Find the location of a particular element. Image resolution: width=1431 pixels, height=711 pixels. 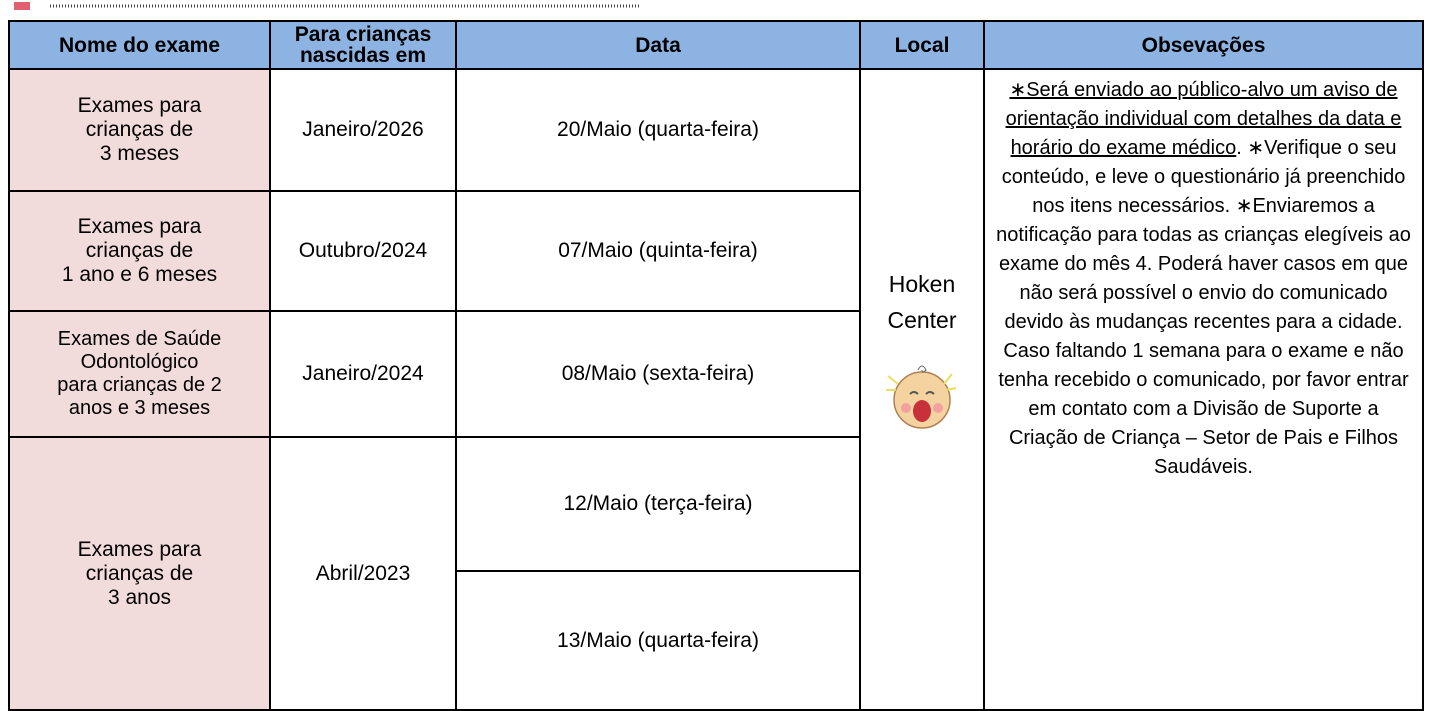

exam-date: 07/Maio (quinta-feira) is located at coordinates (658, 251).